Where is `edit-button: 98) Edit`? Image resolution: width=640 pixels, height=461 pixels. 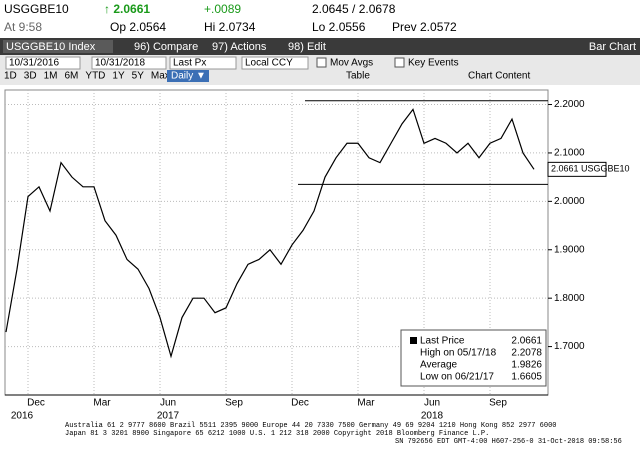 edit-button: 98) Edit is located at coordinates (307, 47).